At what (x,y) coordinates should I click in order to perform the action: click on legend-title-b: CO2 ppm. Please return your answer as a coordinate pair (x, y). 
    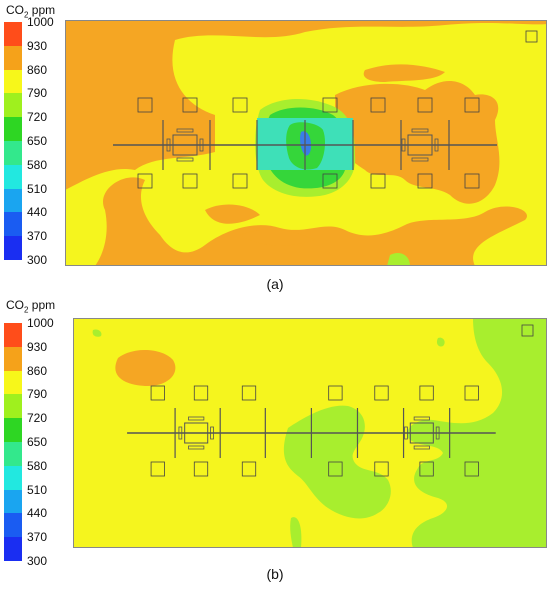
    Looking at the image, I should click on (31, 306).